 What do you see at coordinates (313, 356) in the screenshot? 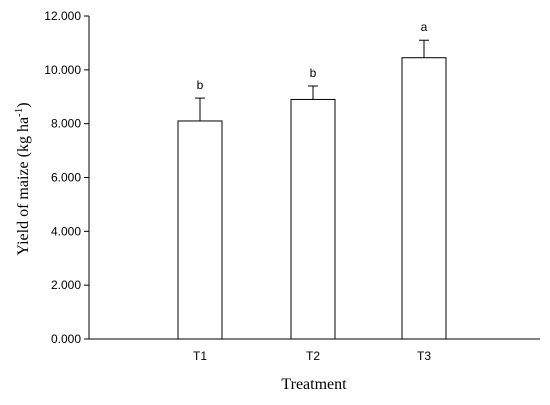
I see `x-tick-label: T2` at bounding box center [313, 356].